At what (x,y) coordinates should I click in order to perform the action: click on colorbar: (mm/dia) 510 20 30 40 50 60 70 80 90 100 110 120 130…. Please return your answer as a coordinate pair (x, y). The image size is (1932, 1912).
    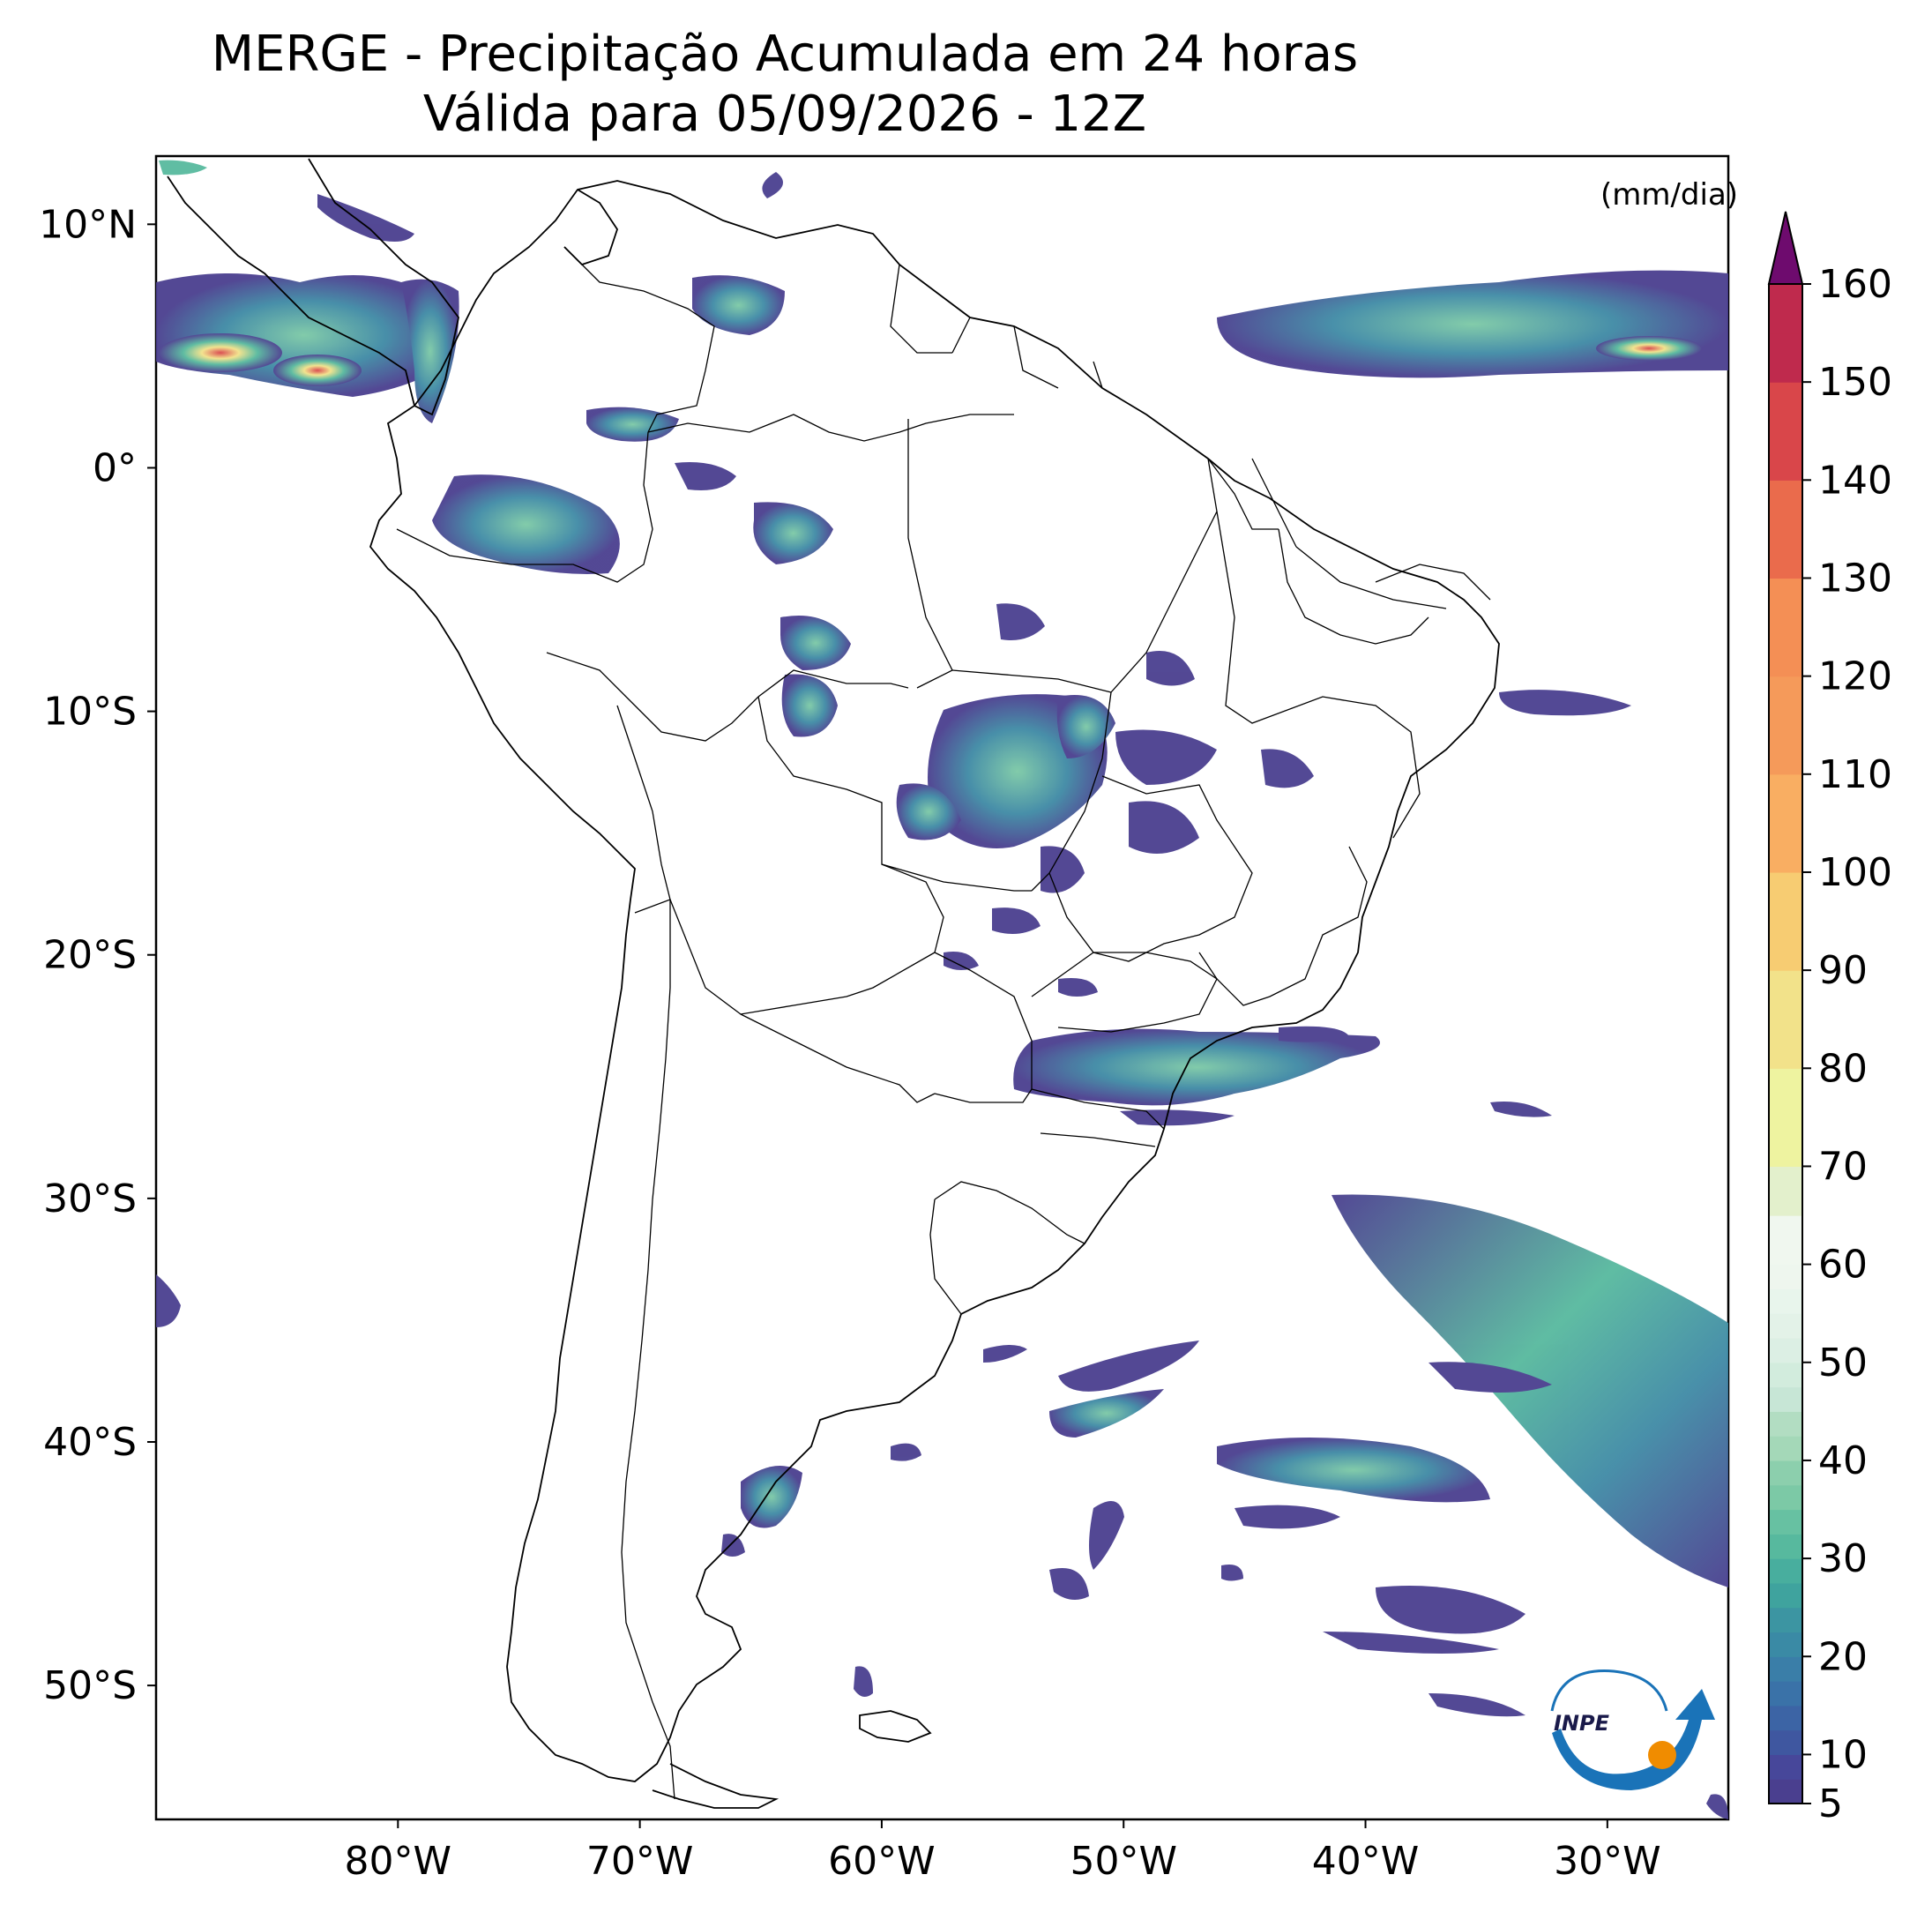
    Looking at the image, I should click on (1746, 1001).